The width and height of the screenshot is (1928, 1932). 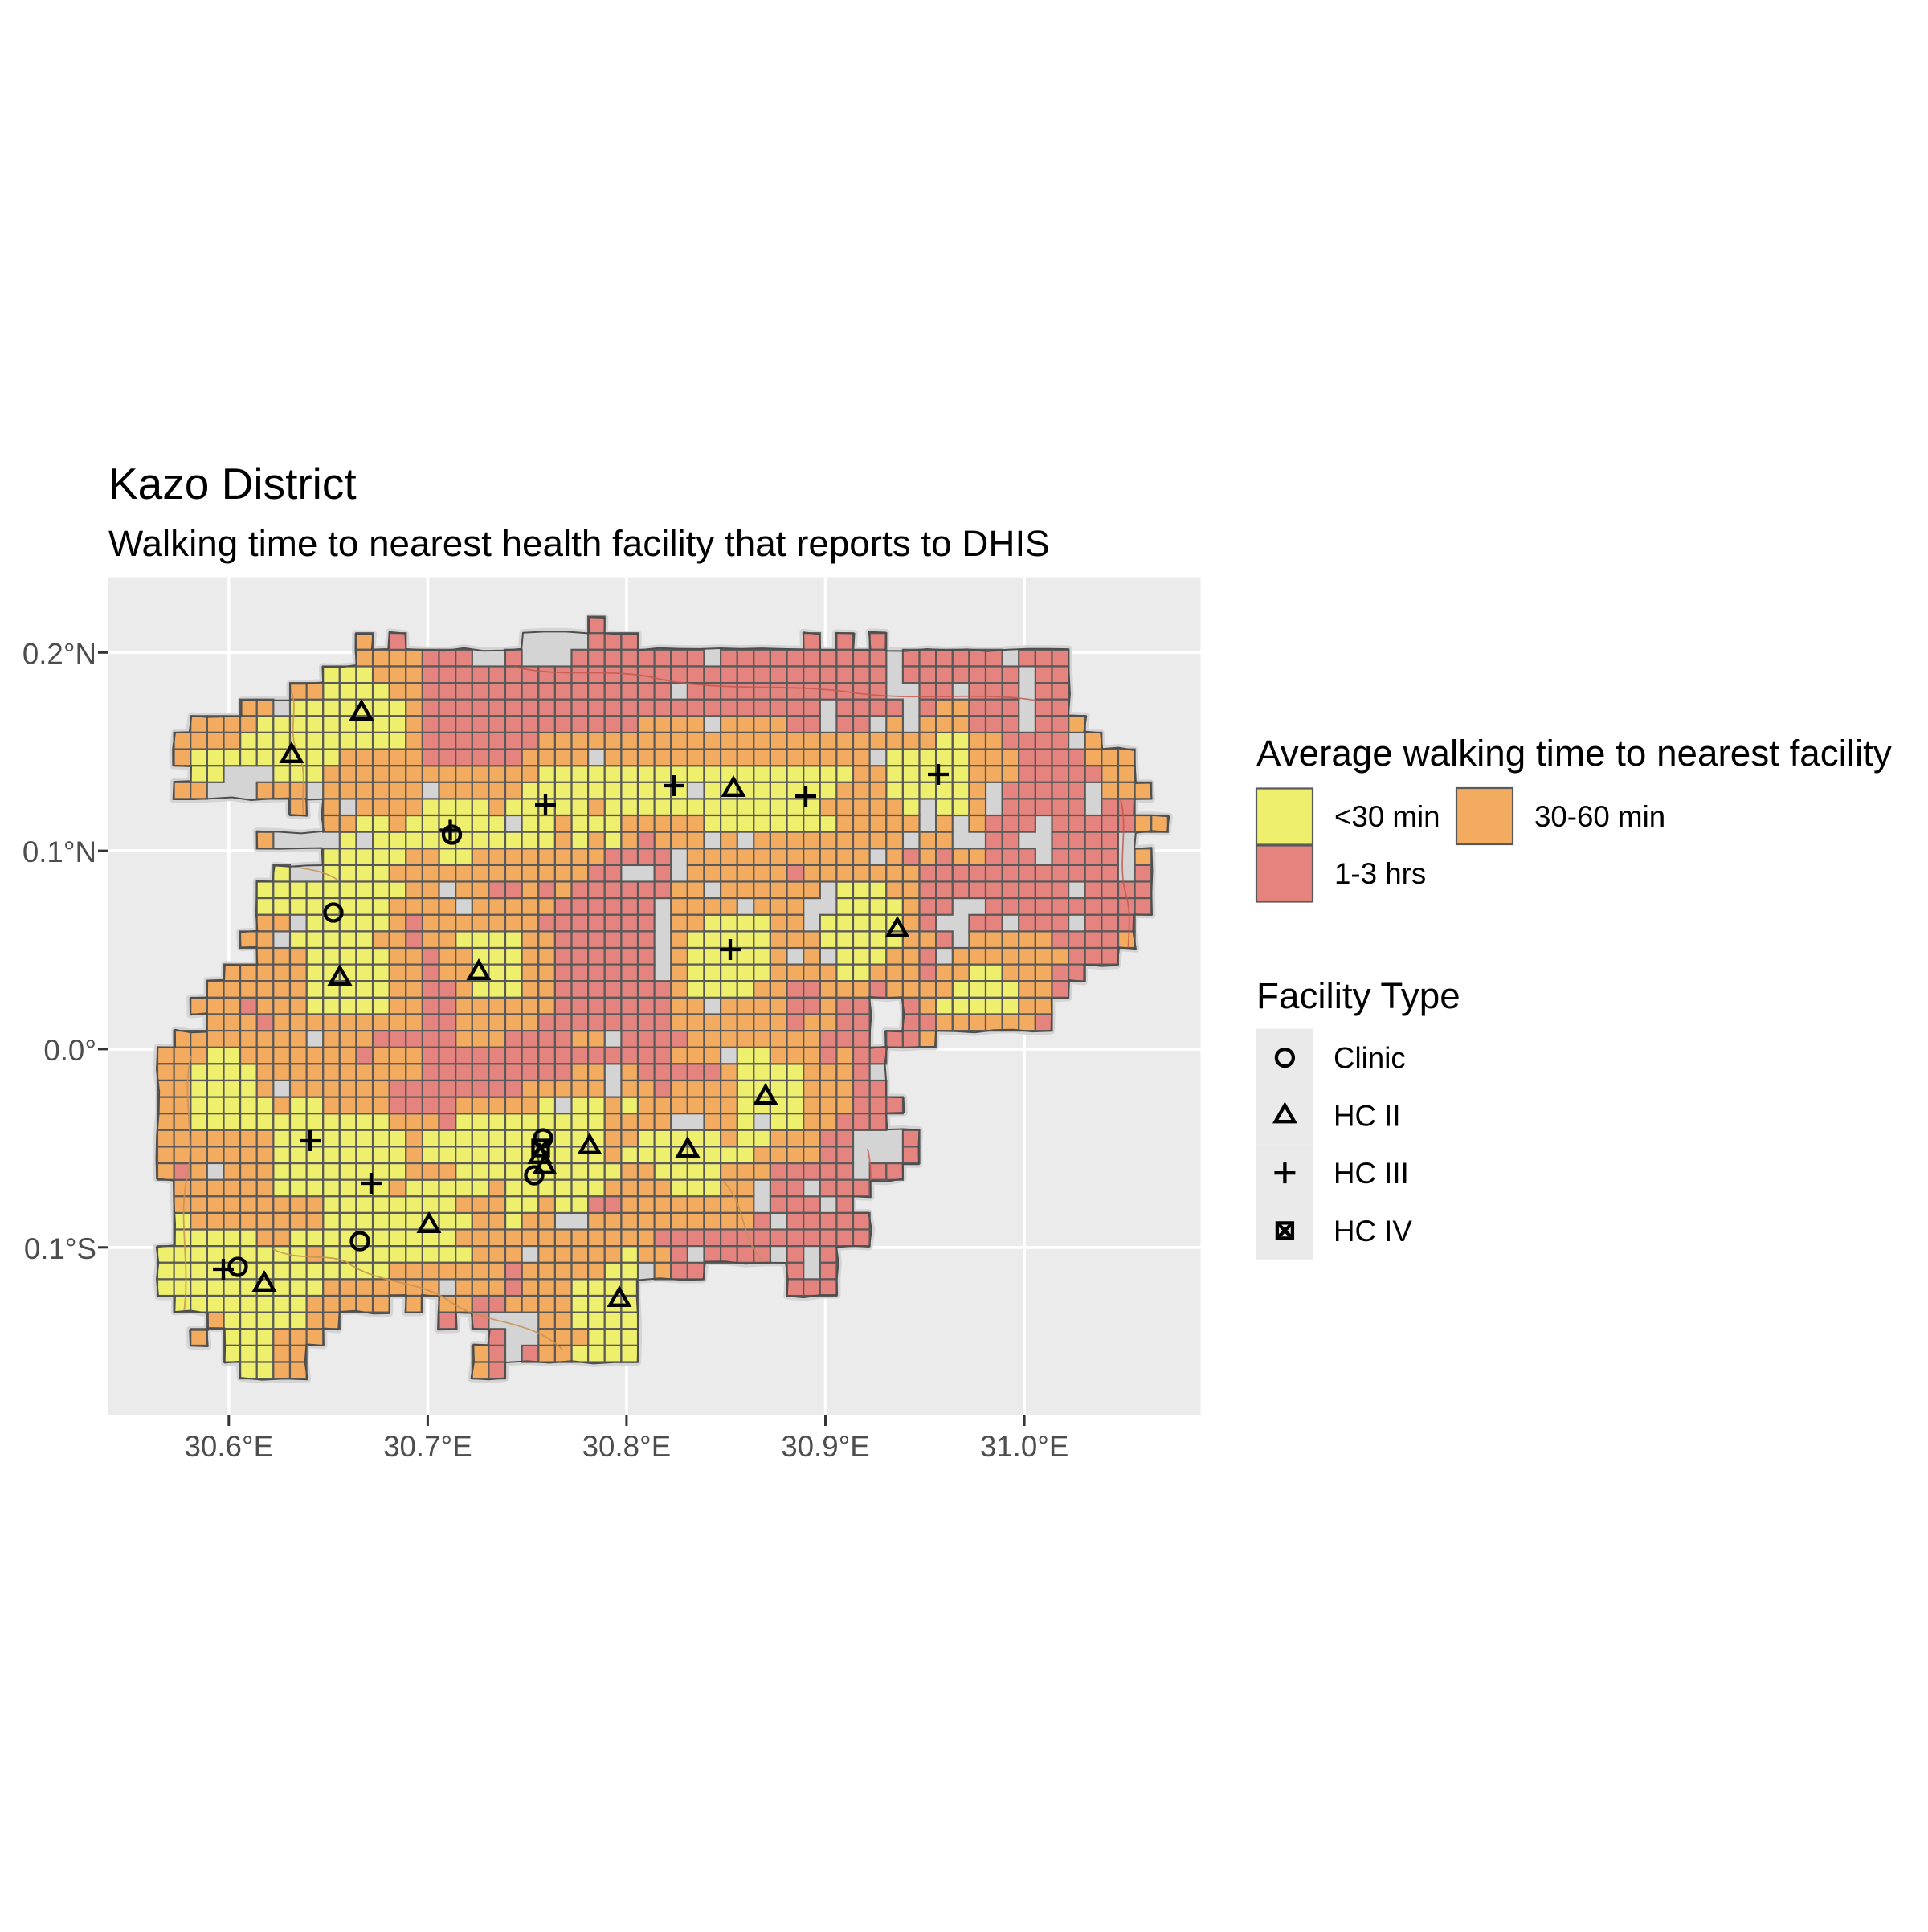 What do you see at coordinates (233, 484) in the screenshot?
I see `svg-text: Kazo District` at bounding box center [233, 484].